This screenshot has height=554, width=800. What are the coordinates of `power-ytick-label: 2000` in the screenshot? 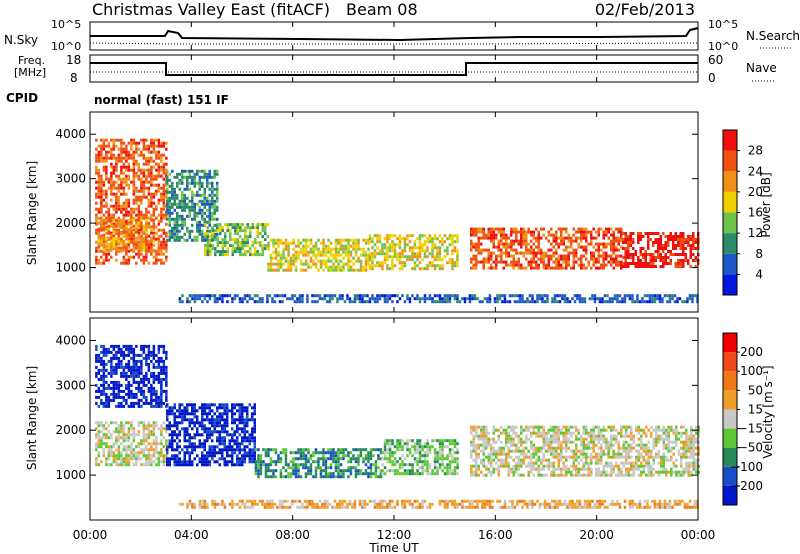 It's located at (70, 223).